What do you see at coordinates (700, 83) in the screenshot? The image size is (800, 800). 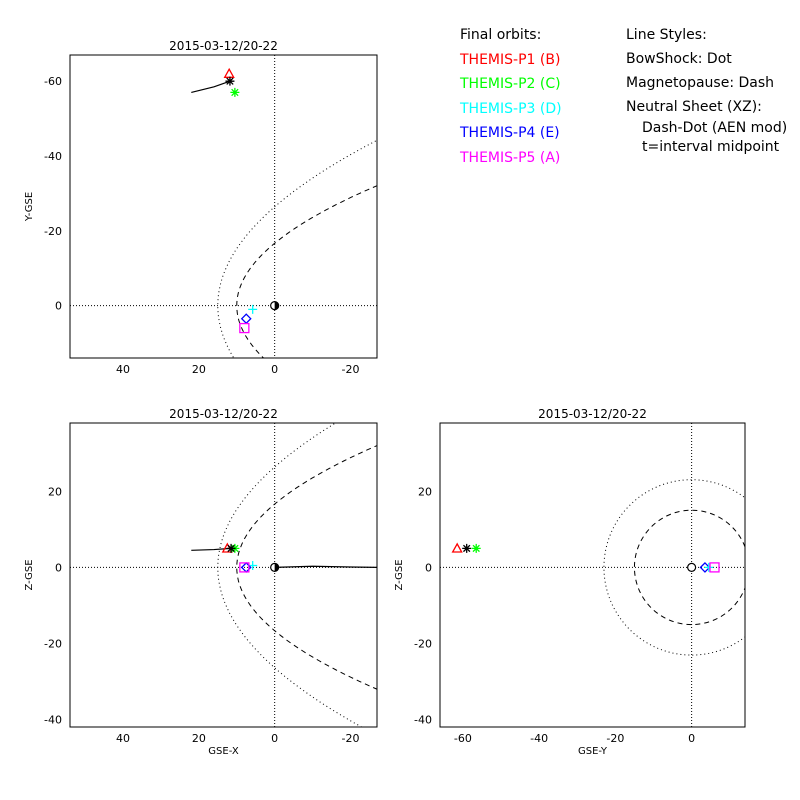 I see `legend-style-magnetopause: Magnetopause: Dash` at bounding box center [700, 83].